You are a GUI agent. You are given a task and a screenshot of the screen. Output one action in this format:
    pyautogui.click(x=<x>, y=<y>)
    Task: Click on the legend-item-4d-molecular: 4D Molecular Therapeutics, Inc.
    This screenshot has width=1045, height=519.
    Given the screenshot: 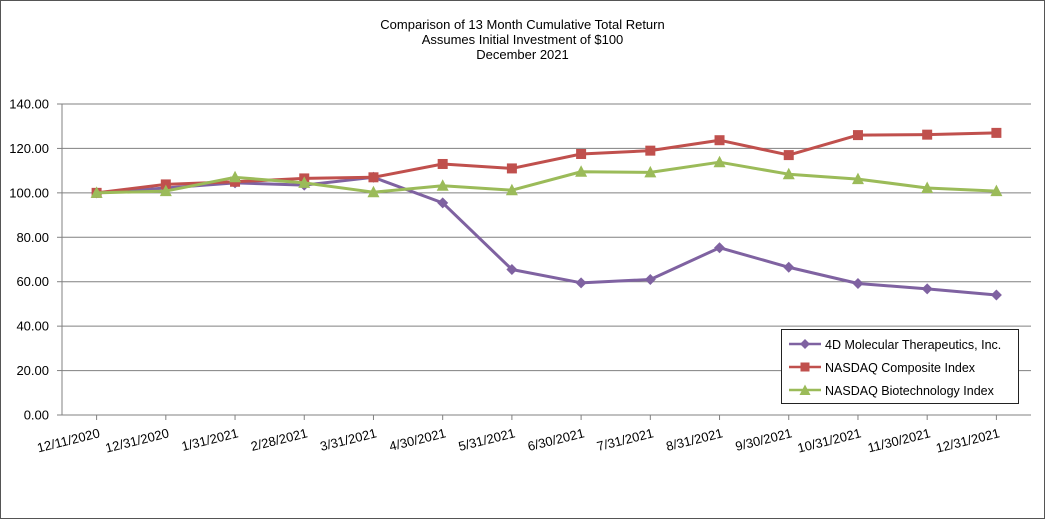 What is the action you would take?
    pyautogui.click(x=902, y=345)
    